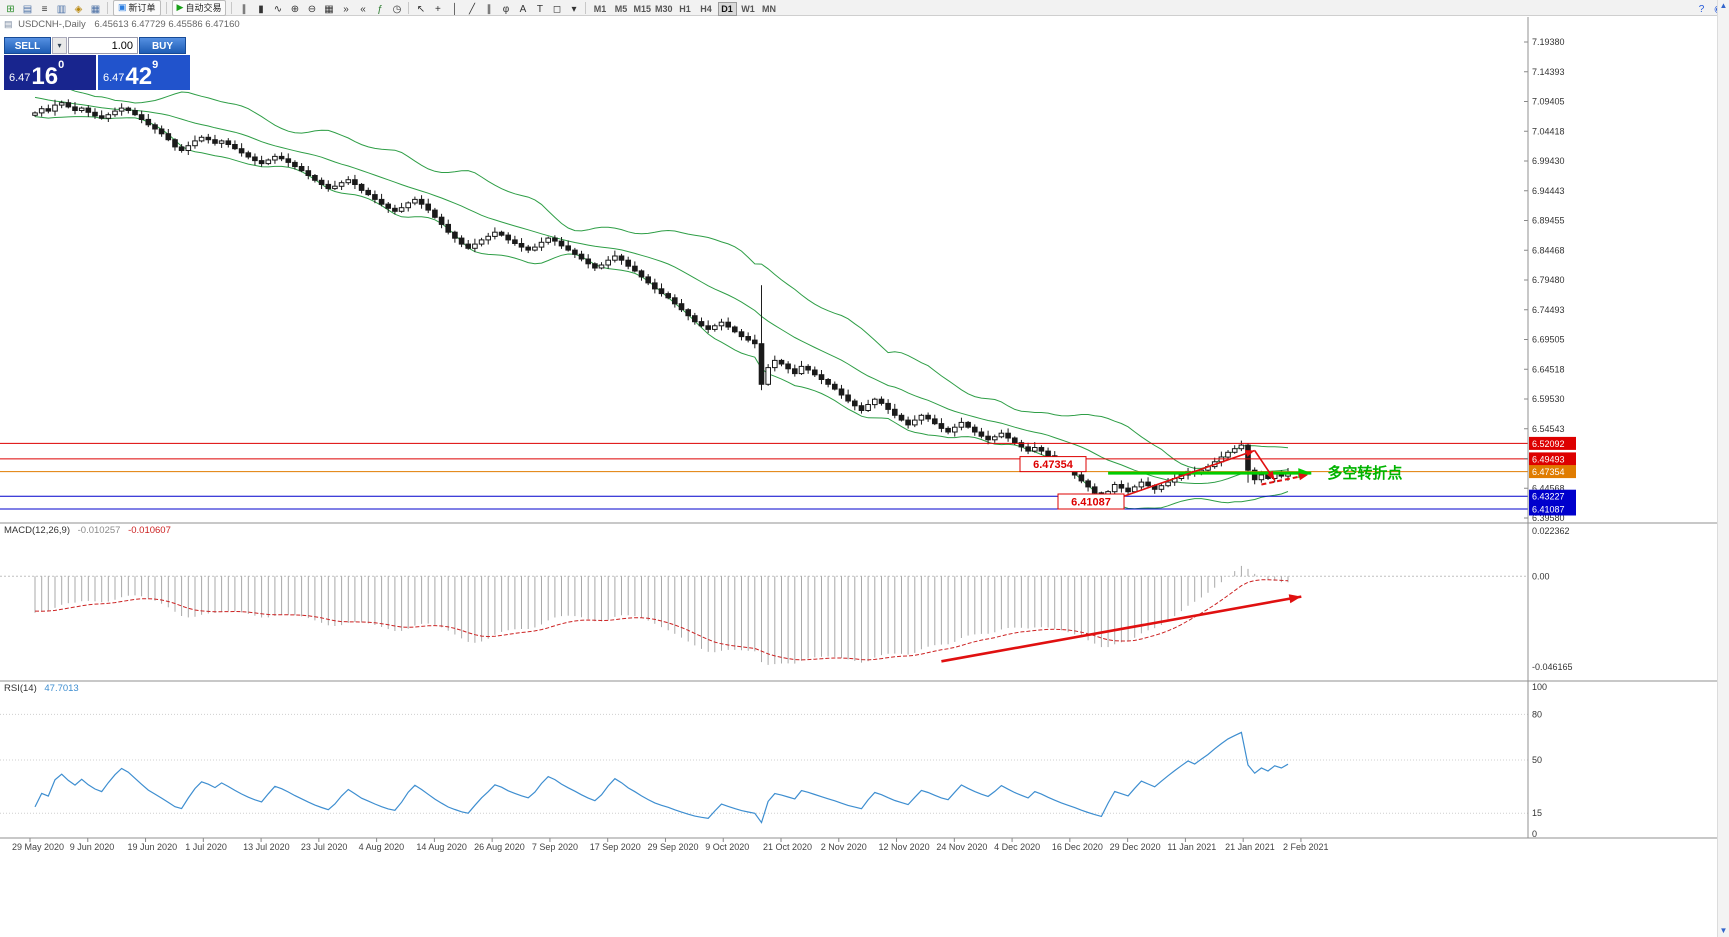 The height and width of the screenshot is (937, 1729). Describe the element at coordinates (1548, 369) in the screenshot. I see `svg-text: 6.64518` at that location.